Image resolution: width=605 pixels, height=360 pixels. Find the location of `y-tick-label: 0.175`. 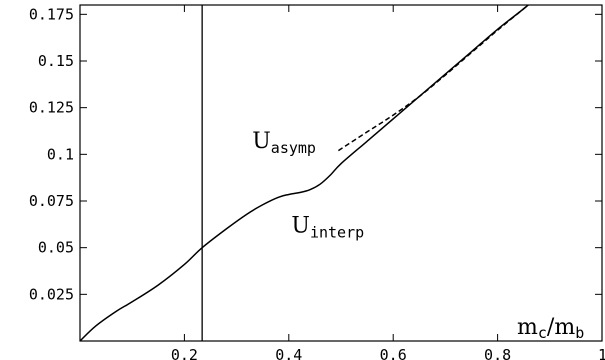

y-tick-label: 0.175 is located at coordinates (51, 14).